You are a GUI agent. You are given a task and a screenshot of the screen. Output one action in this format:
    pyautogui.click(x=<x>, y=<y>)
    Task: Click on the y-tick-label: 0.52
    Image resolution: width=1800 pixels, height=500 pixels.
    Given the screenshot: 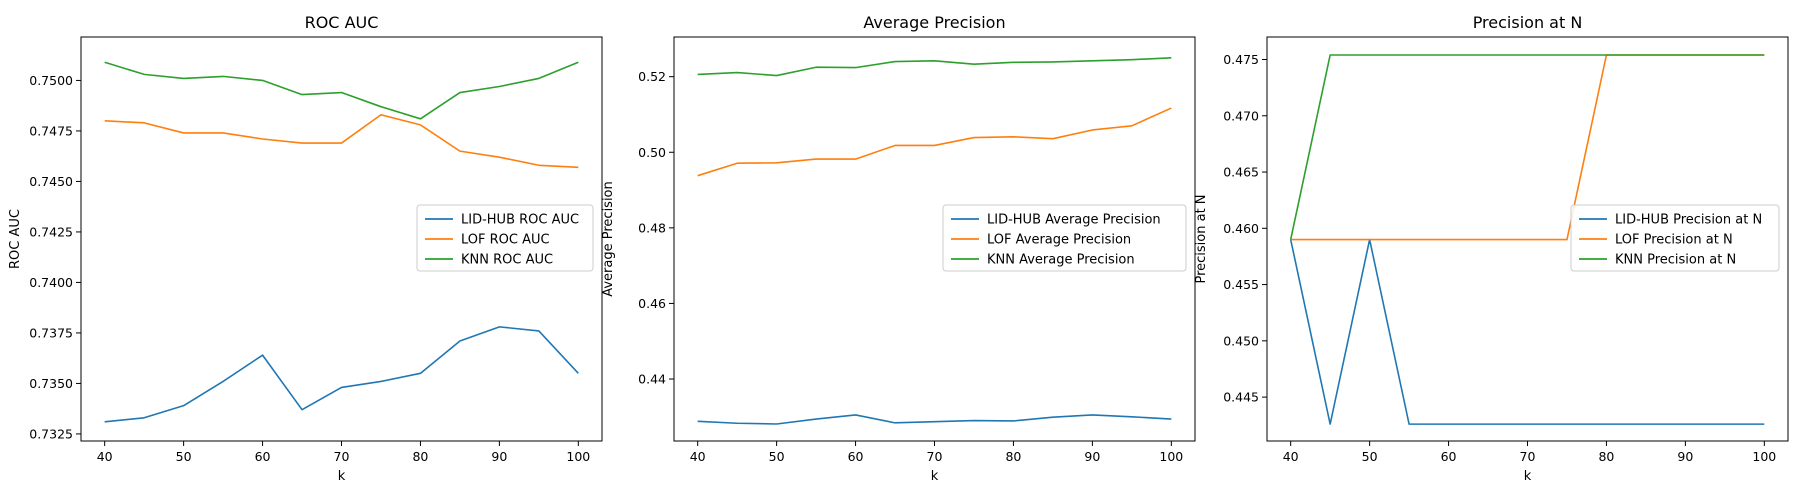 What is the action you would take?
    pyautogui.click(x=652, y=76)
    